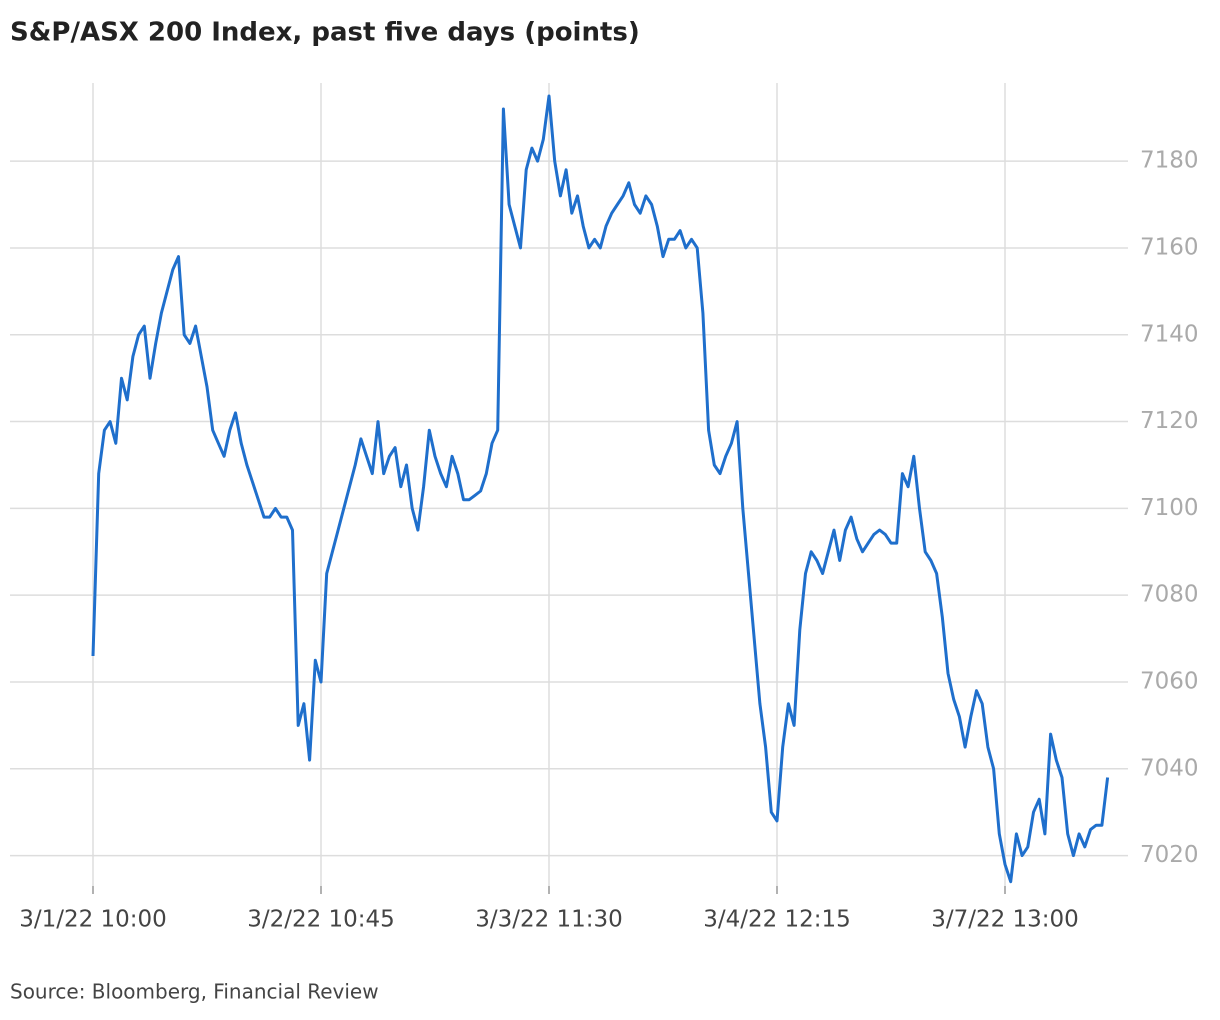 The height and width of the screenshot is (1020, 1220). What do you see at coordinates (1169, 247) in the screenshot?
I see `y-tick-label: 7160` at bounding box center [1169, 247].